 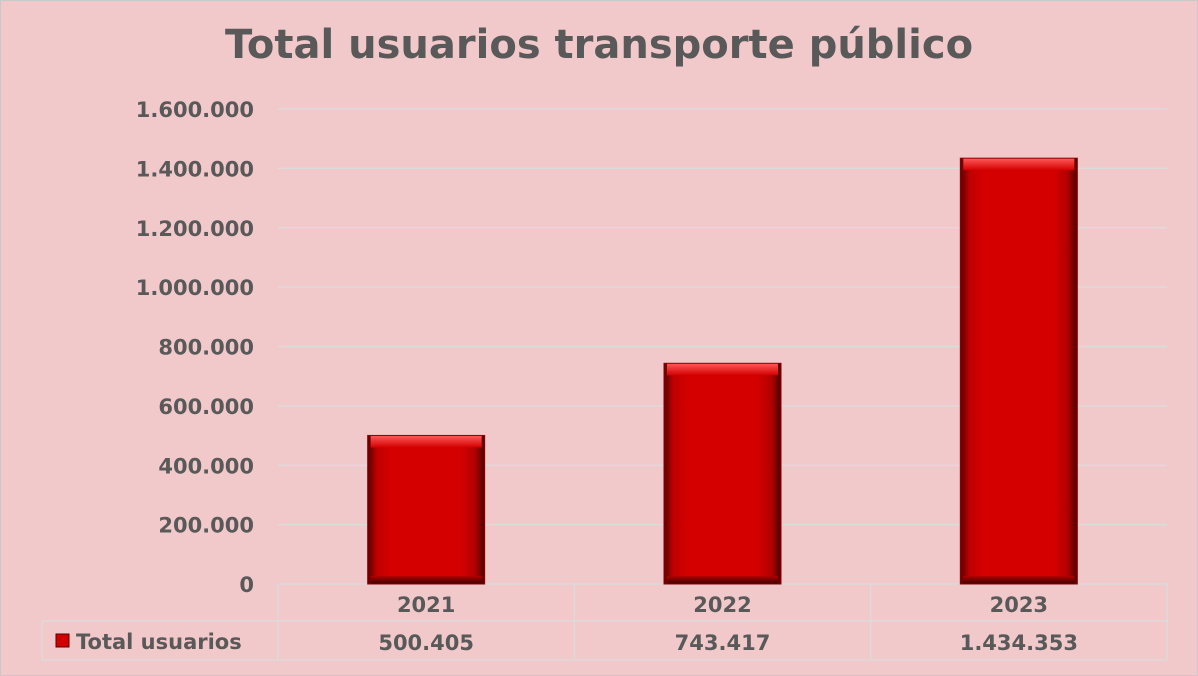 I want to click on y-tick-label: 800.000, so click(x=206, y=348).